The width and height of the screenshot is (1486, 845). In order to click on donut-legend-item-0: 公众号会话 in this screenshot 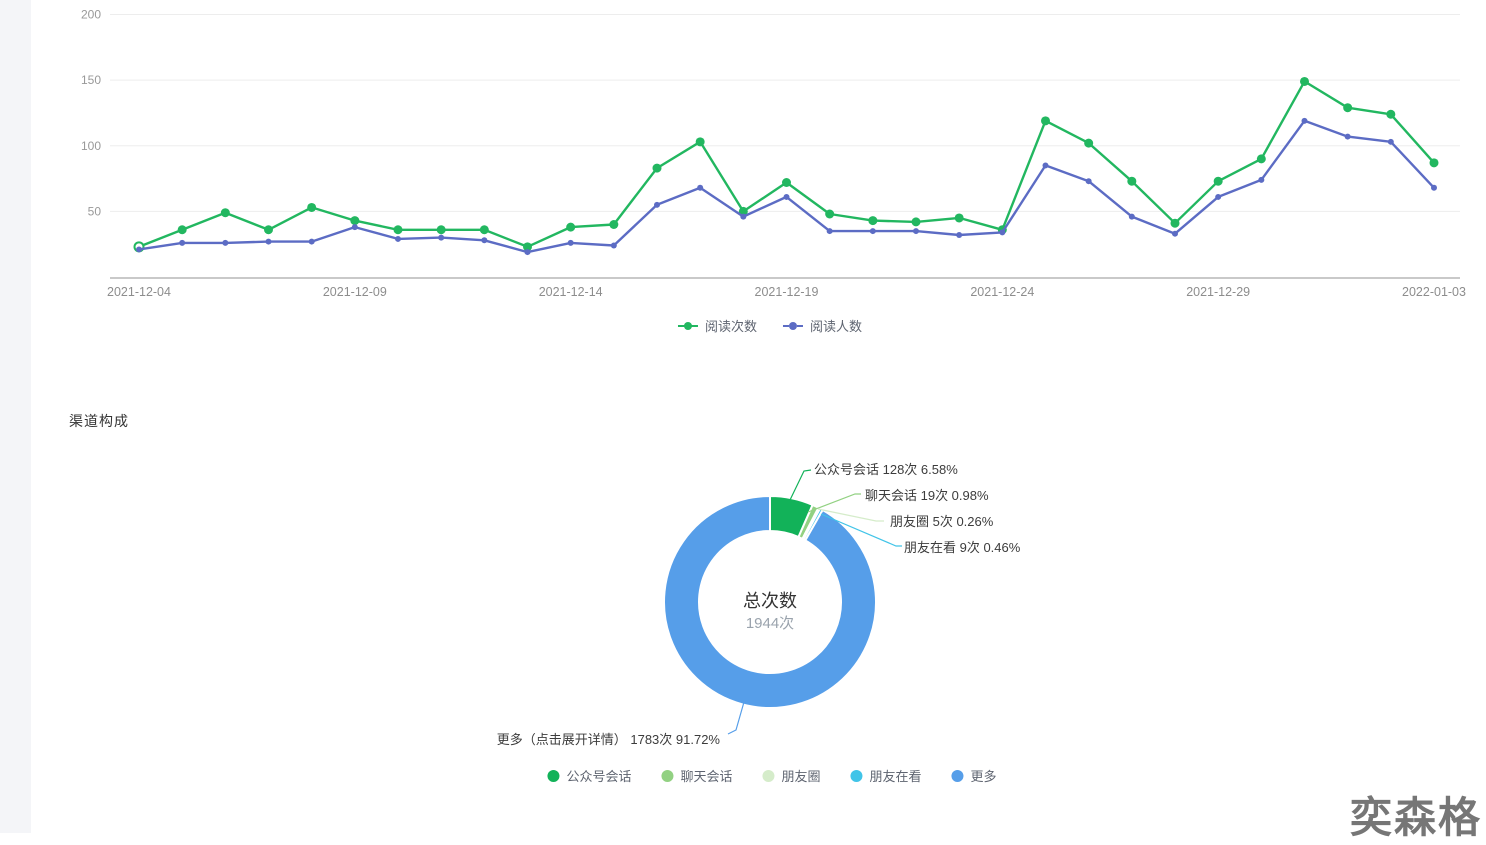, I will do `click(589, 775)`.